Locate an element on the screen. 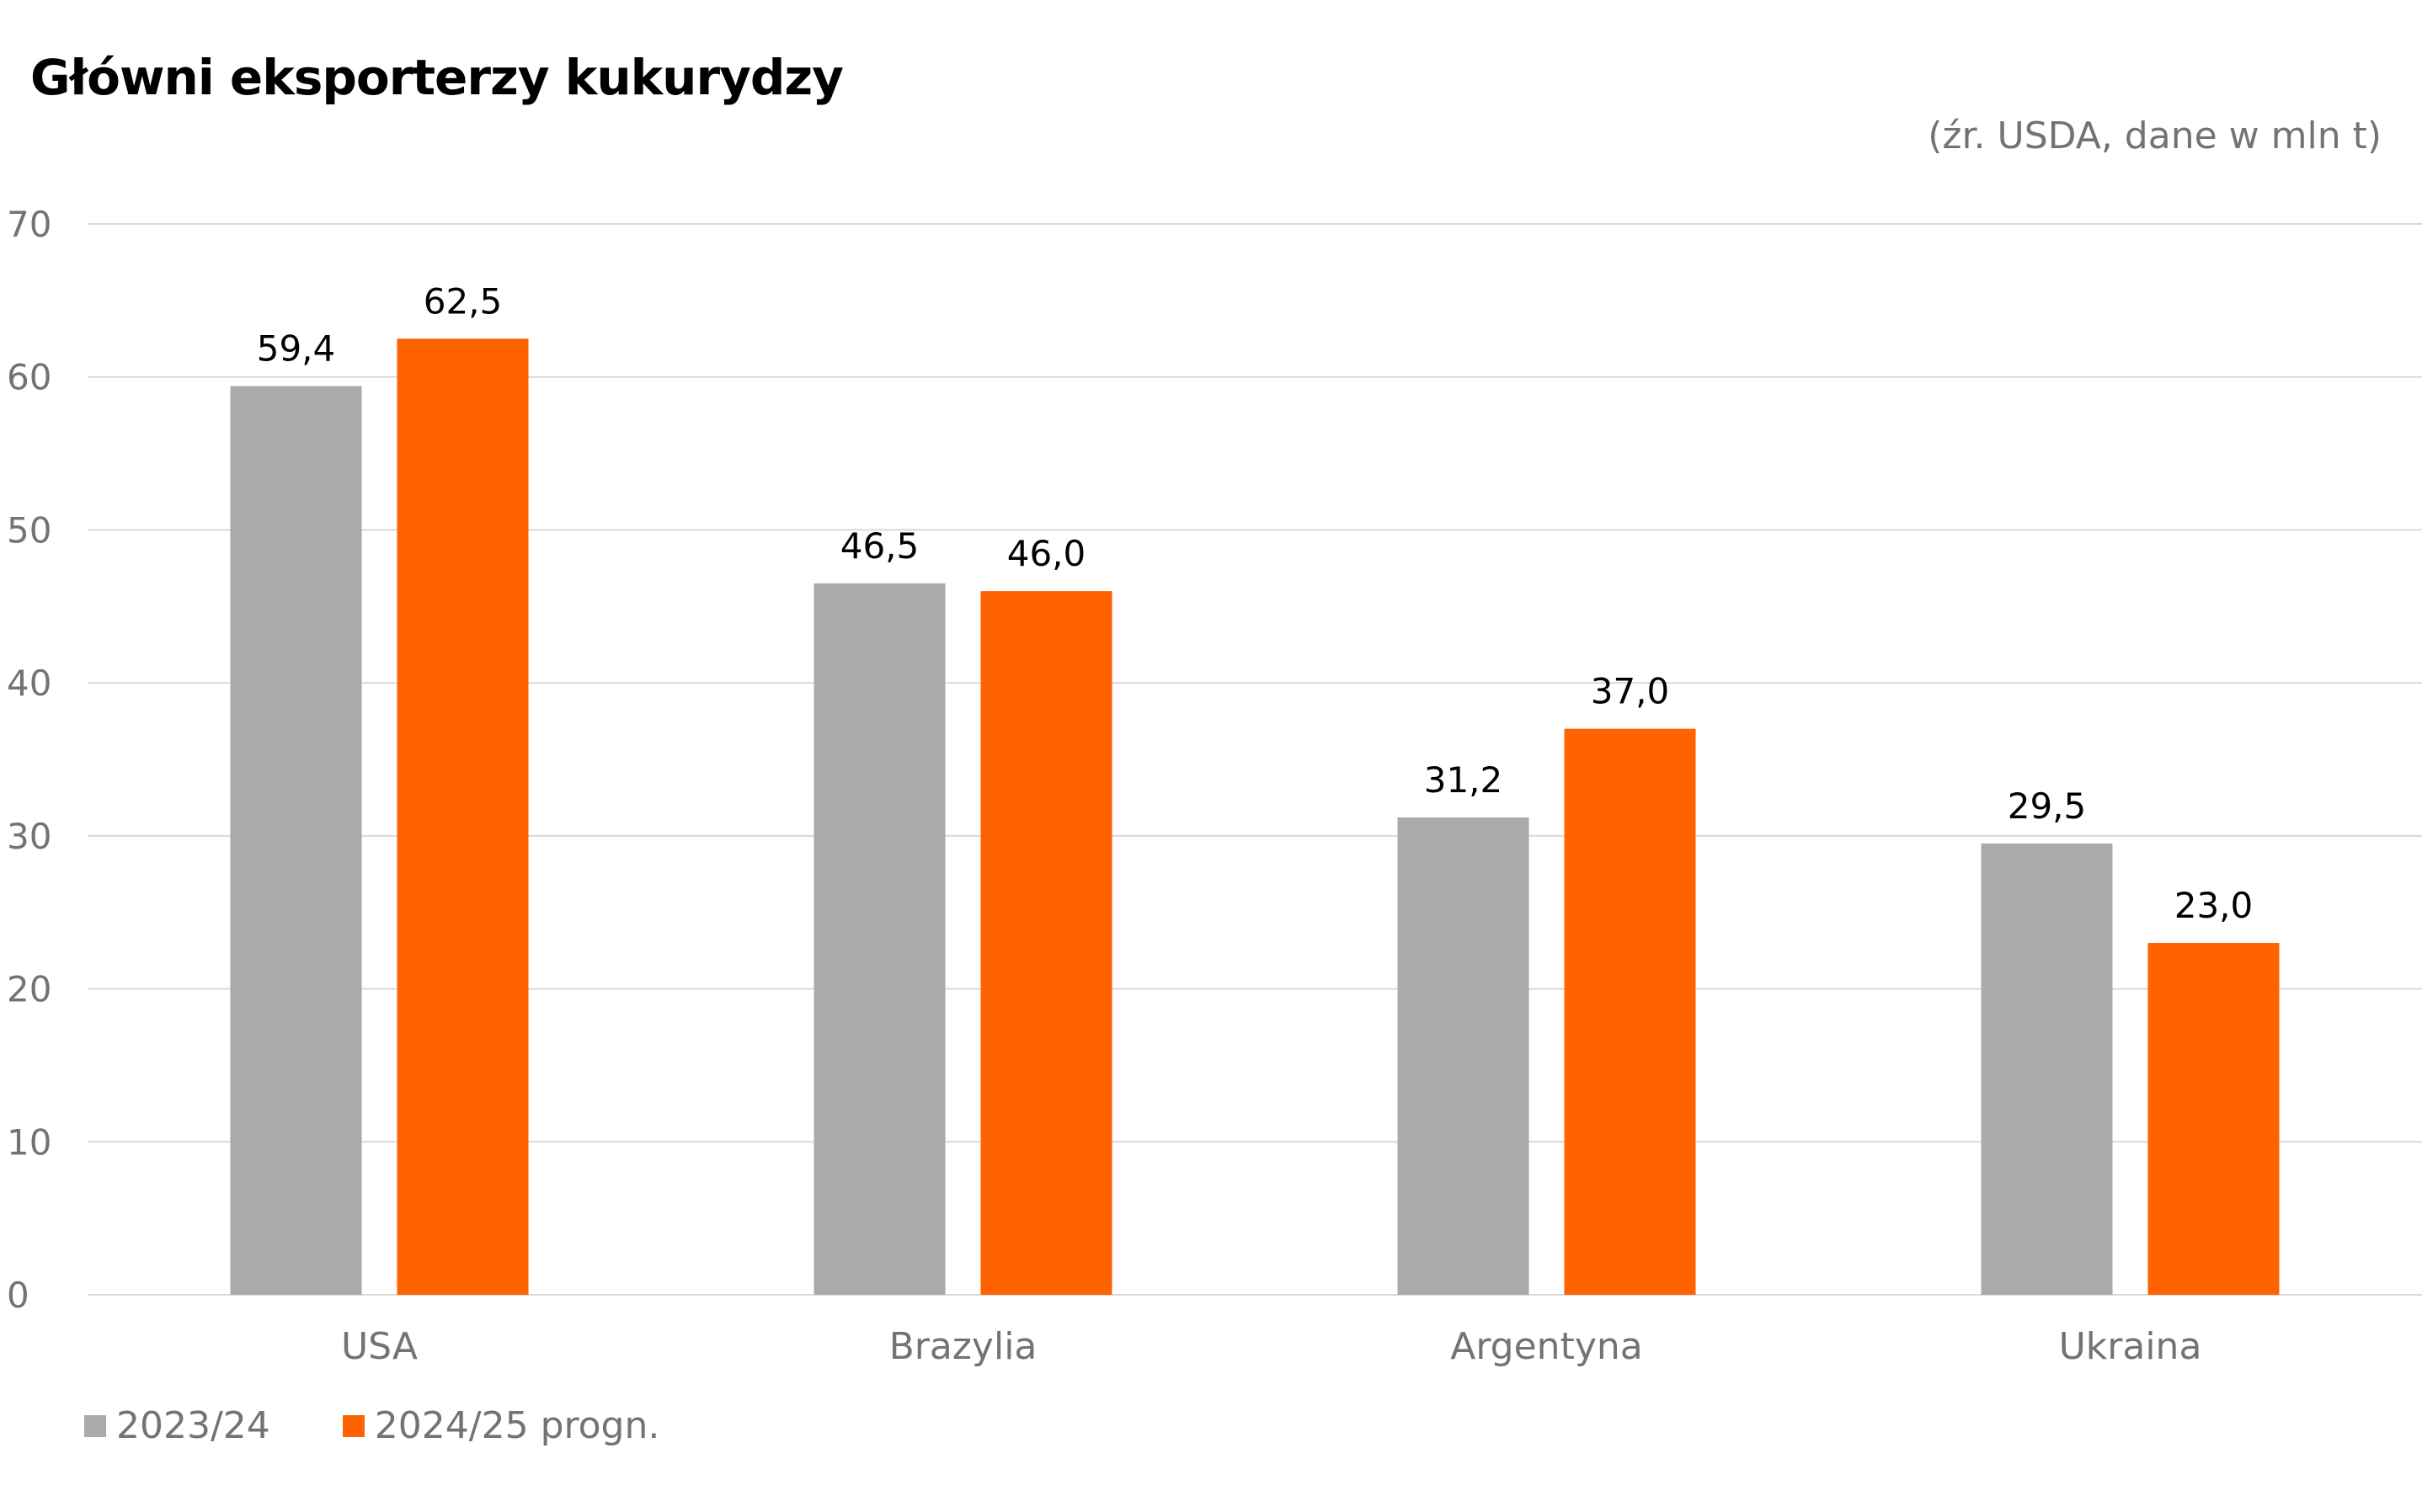  y-tick-label: 0 is located at coordinates (18, 1296).